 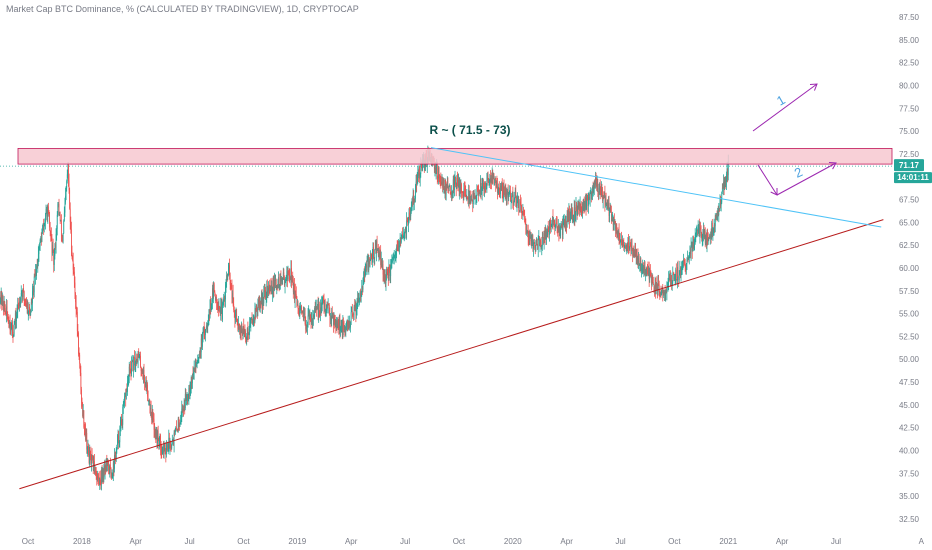 I want to click on scenario-2-label: 2, so click(x=798, y=172).